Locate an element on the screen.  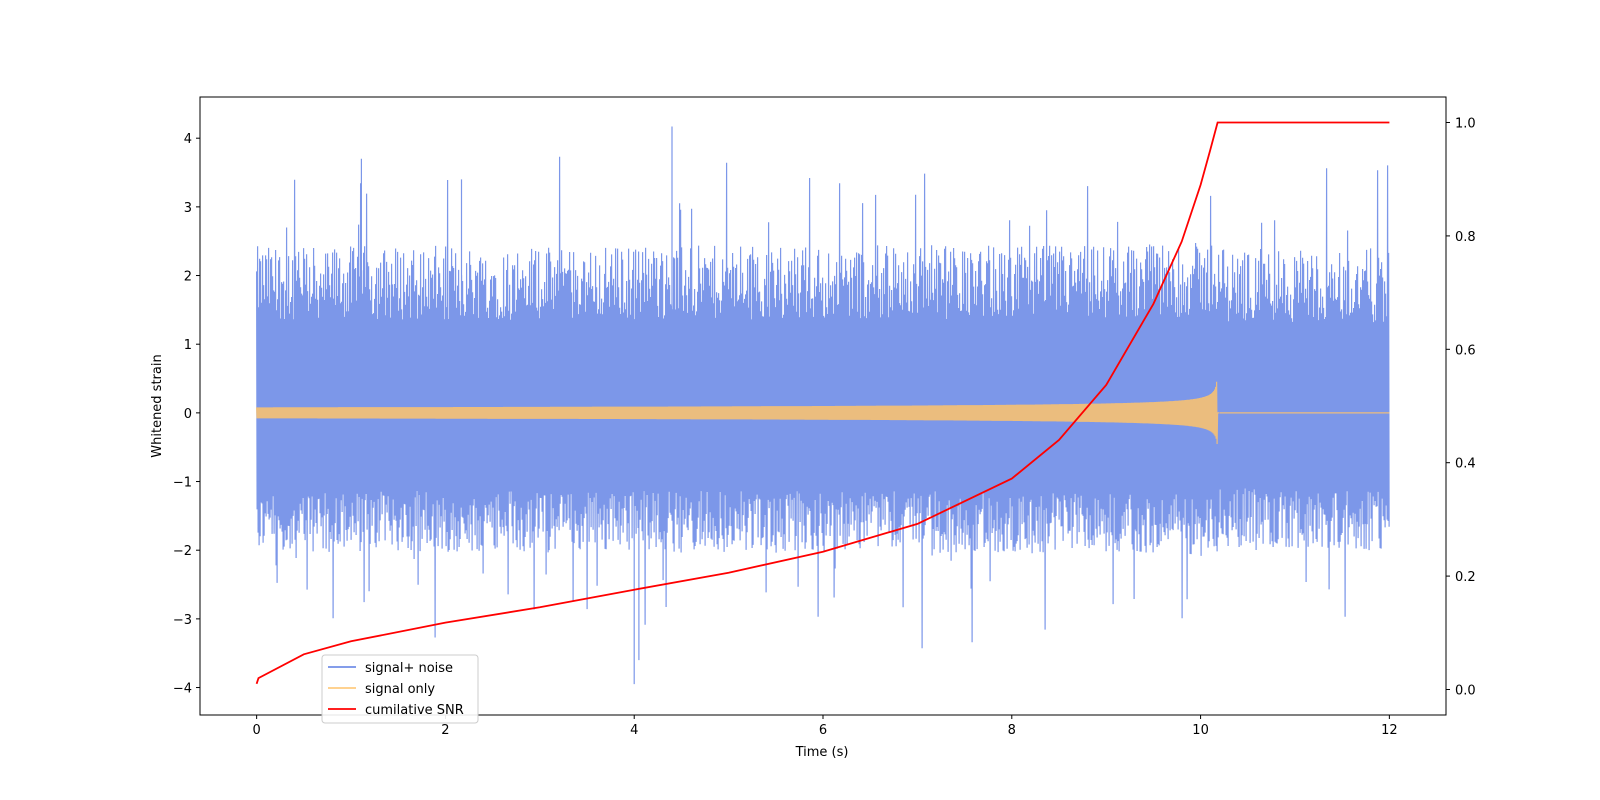
x-tick-label: 0 is located at coordinates (256, 730).